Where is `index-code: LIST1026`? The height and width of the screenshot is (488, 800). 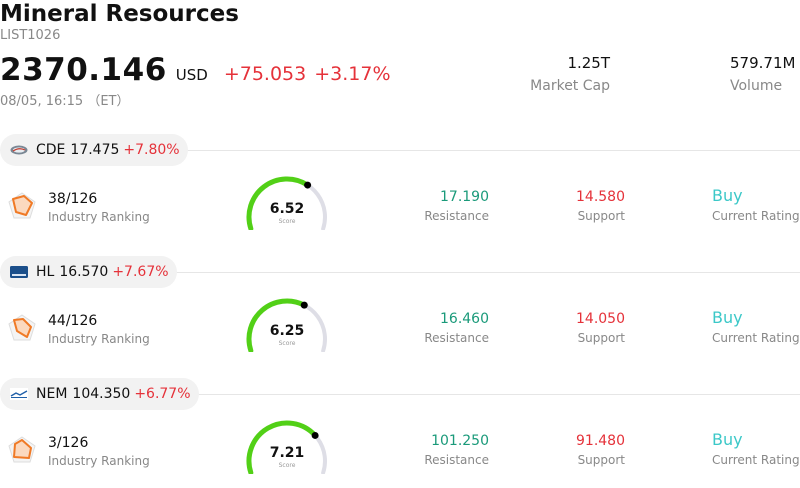
index-code: LIST1026 is located at coordinates (30, 35).